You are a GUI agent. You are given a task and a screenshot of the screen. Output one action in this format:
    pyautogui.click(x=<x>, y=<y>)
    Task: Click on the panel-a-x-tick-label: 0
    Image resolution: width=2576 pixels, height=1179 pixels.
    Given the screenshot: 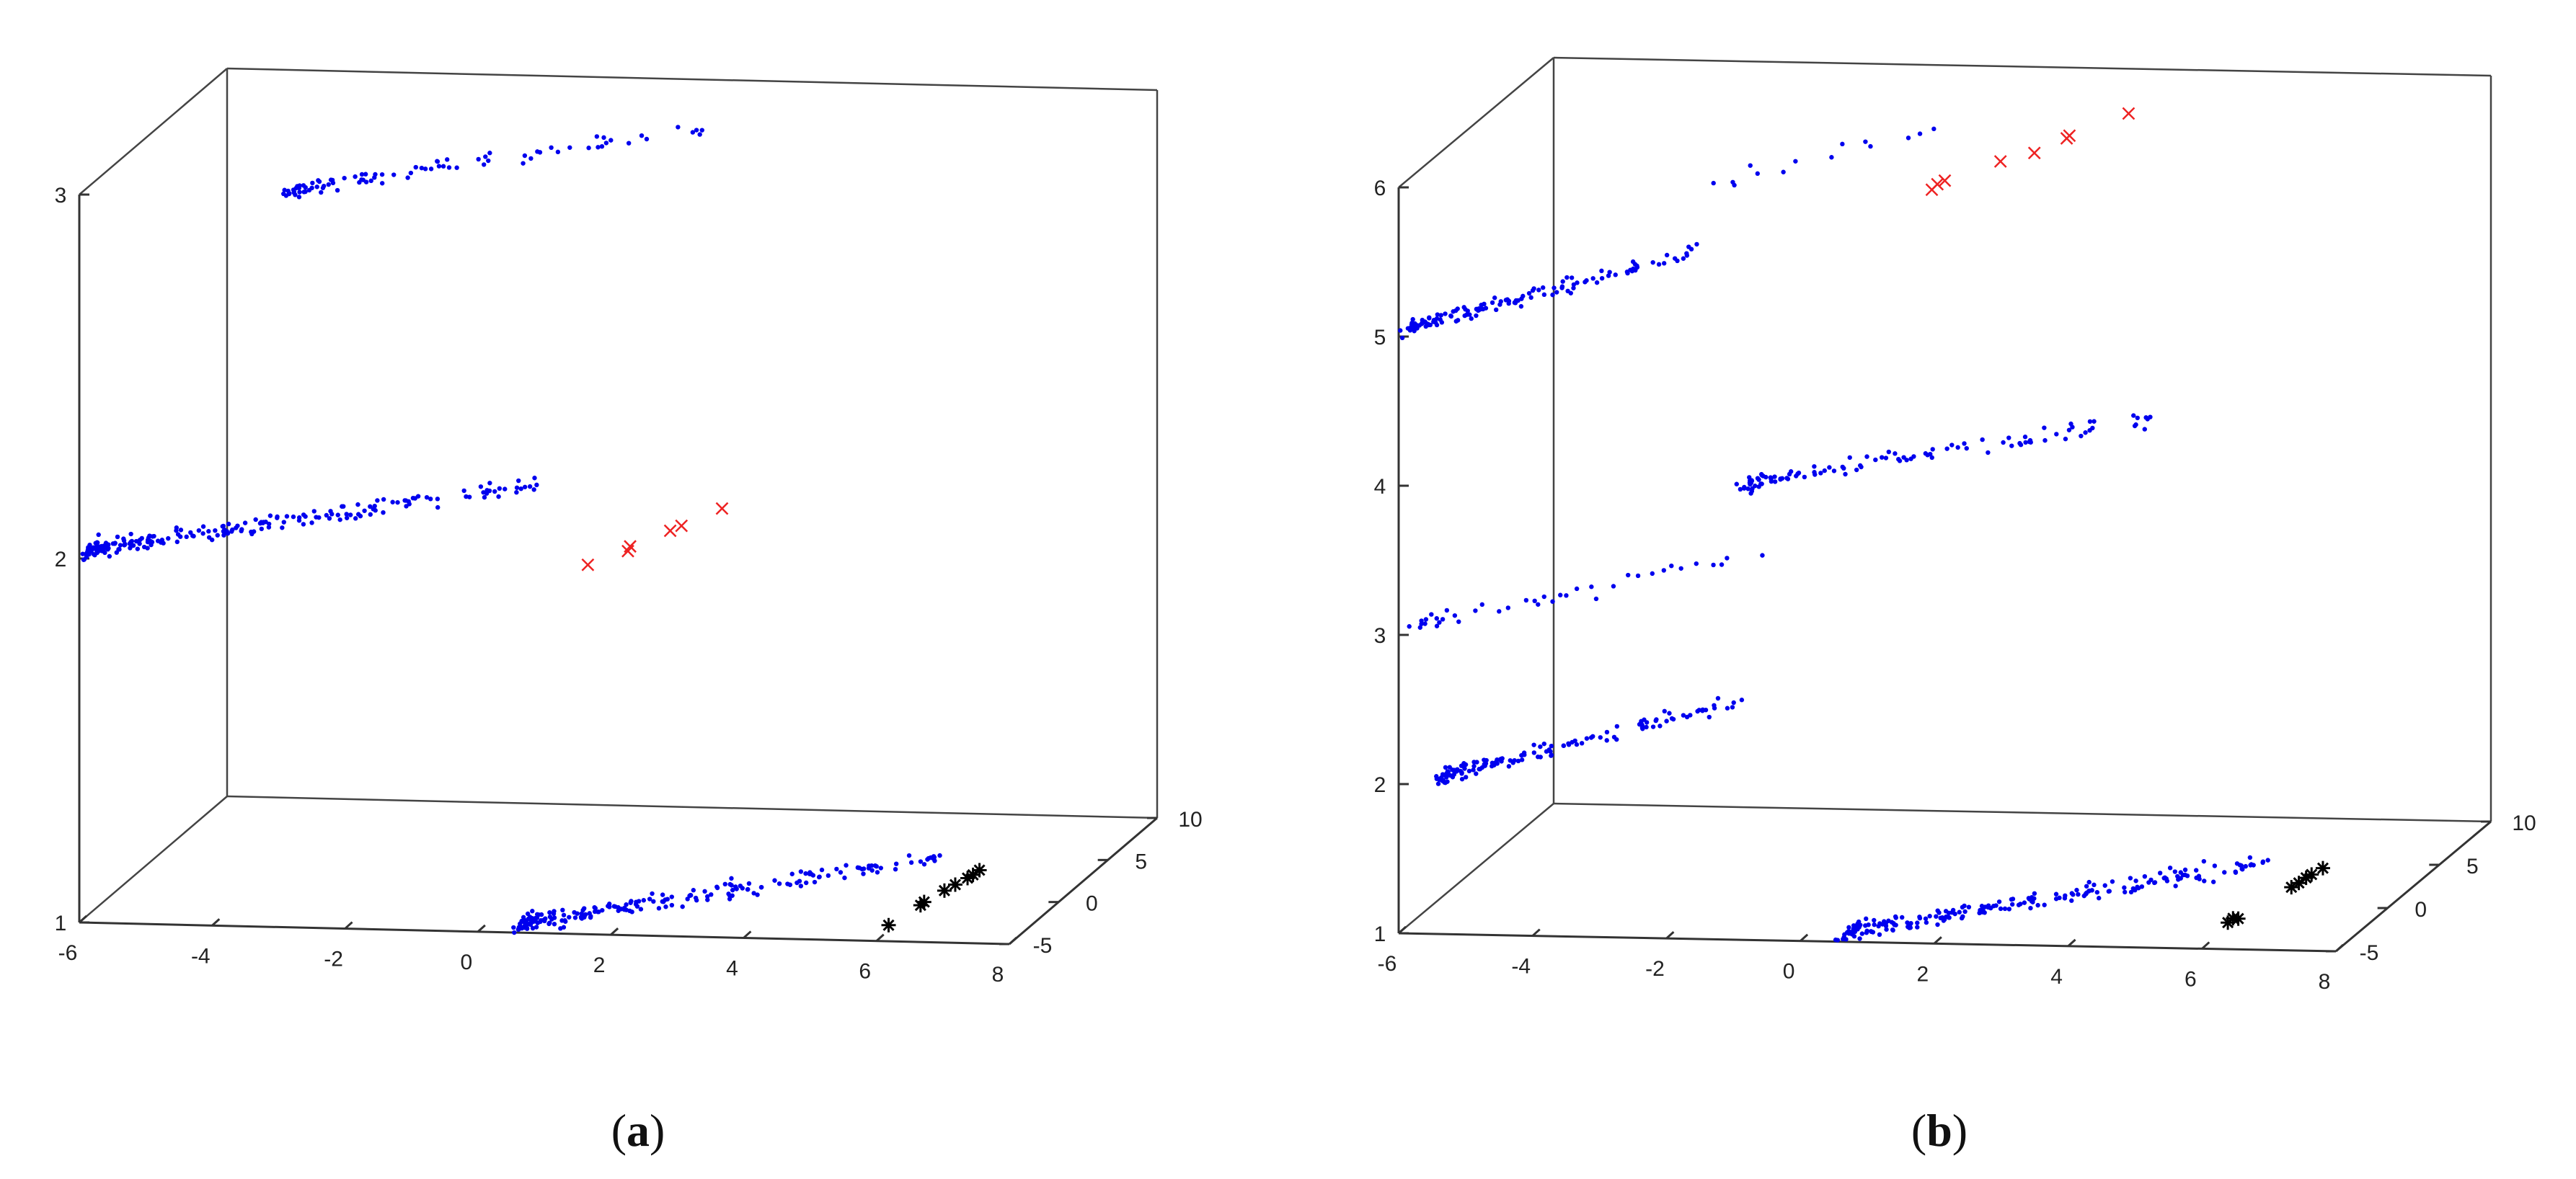 What is the action you would take?
    pyautogui.click(x=467, y=962)
    